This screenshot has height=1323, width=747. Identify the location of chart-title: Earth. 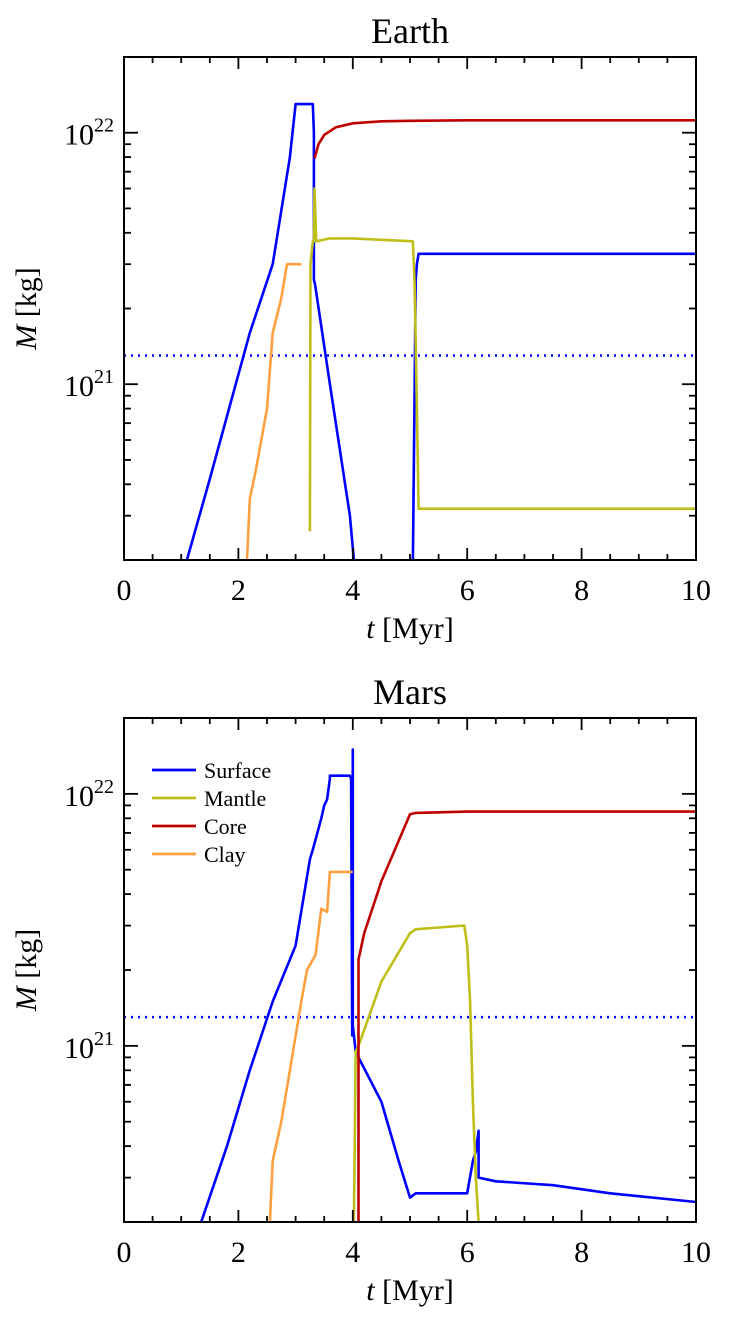
(410, 31).